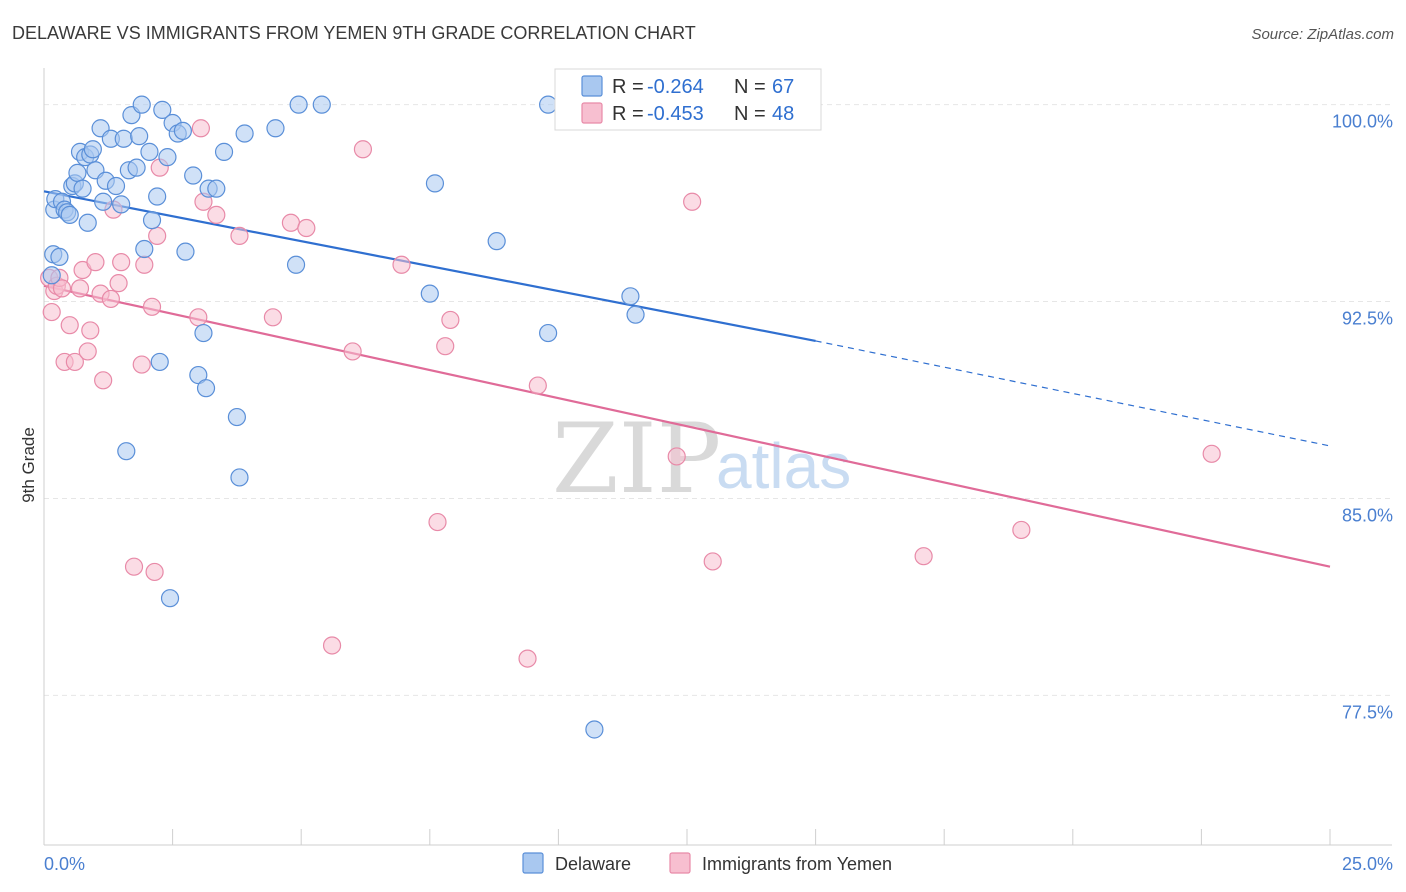 The height and width of the screenshot is (892, 1406). Describe the element at coordinates (675, 114) in the screenshot. I see `stats-yemen-r-value: -0.453` at that location.